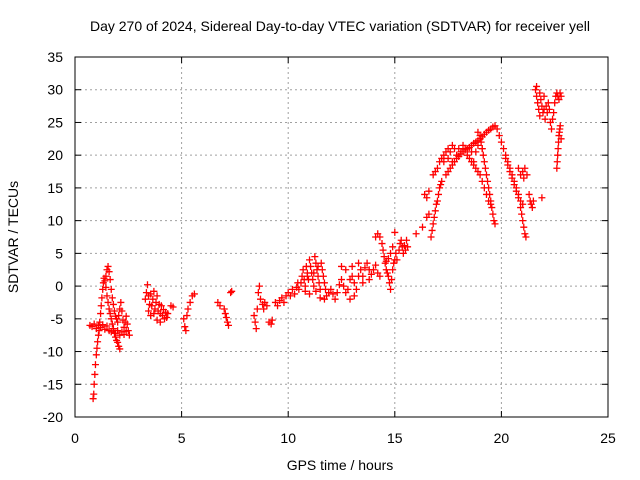 The width and height of the screenshot is (640, 480). Describe the element at coordinates (59, 286) in the screenshot. I see `y-tick-label: 0` at that location.